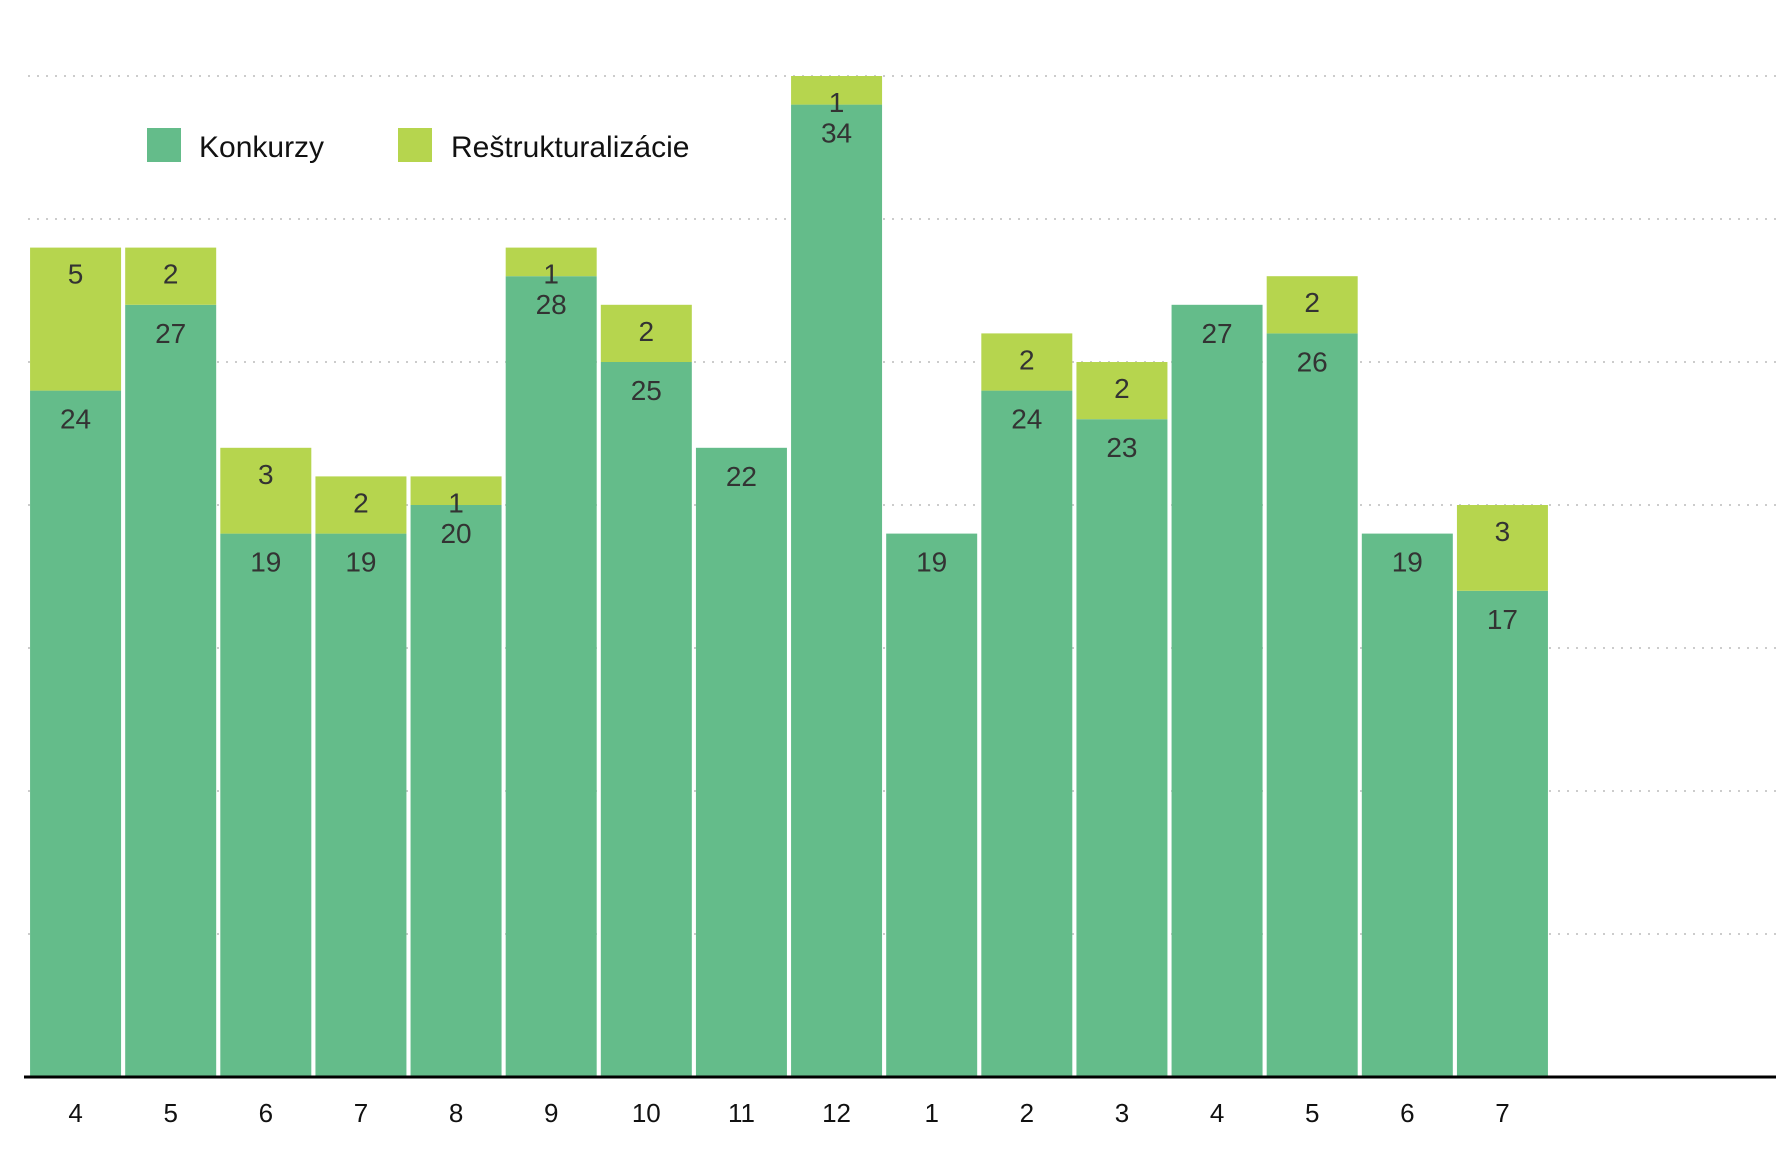 This screenshot has width=1792, height=1149. Describe the element at coordinates (456, 502) in the screenshot. I see `bar-label-restrukturalizacie-4: 1` at that location.